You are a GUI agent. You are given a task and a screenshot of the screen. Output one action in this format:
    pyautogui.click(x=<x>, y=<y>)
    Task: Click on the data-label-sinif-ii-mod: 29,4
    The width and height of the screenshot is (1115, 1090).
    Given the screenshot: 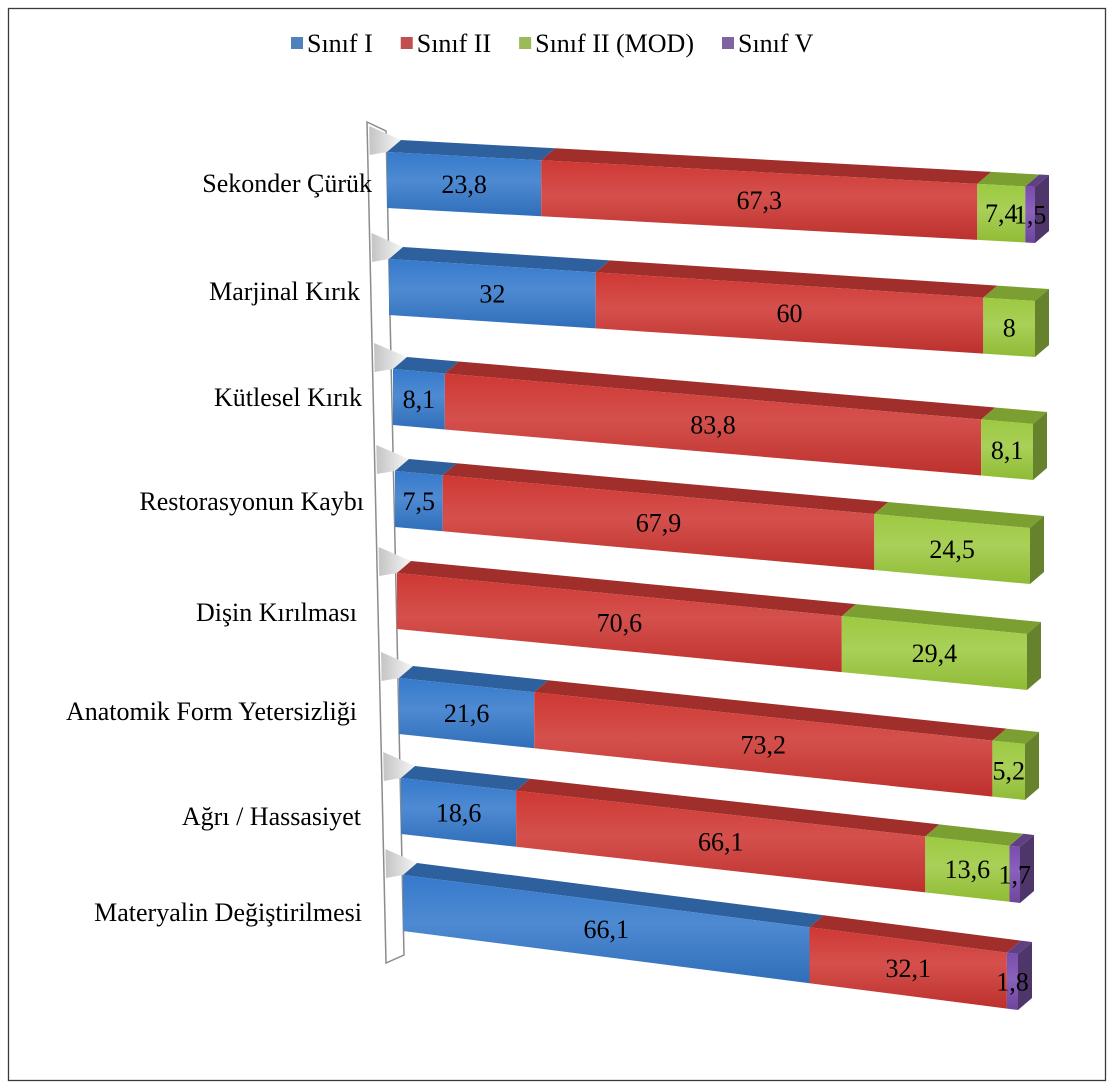 What is the action you would take?
    pyautogui.click(x=935, y=653)
    